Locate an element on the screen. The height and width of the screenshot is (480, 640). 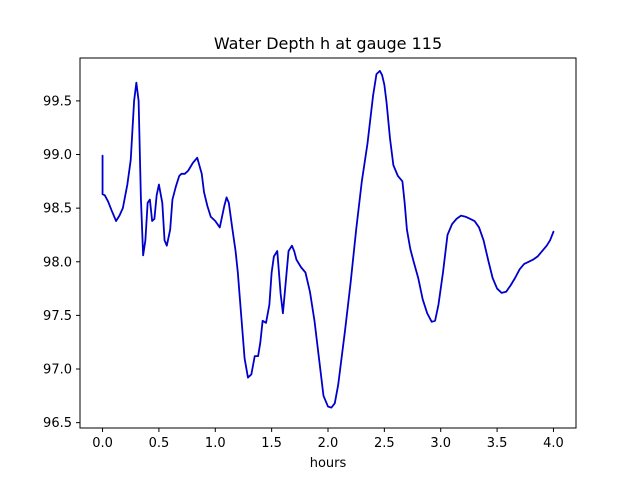
x-tick-label: 1.5 is located at coordinates (271, 443).